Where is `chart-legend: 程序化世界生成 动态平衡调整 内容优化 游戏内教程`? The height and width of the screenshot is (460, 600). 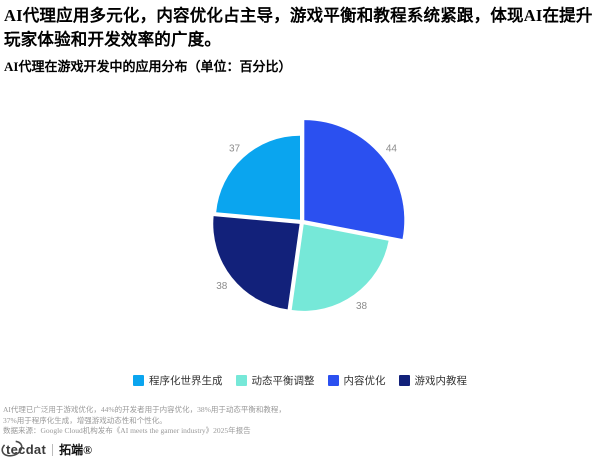 chart-legend: 程序化世界生成 动态平衡调整 内容优化 游戏内教程 is located at coordinates (300, 380).